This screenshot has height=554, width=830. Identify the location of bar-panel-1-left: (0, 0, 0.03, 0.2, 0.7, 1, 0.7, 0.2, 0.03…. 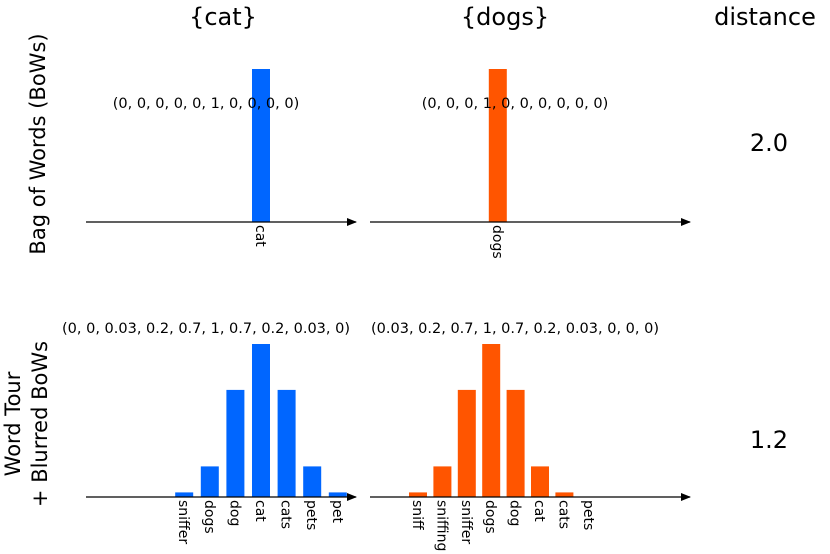
(209, 432).